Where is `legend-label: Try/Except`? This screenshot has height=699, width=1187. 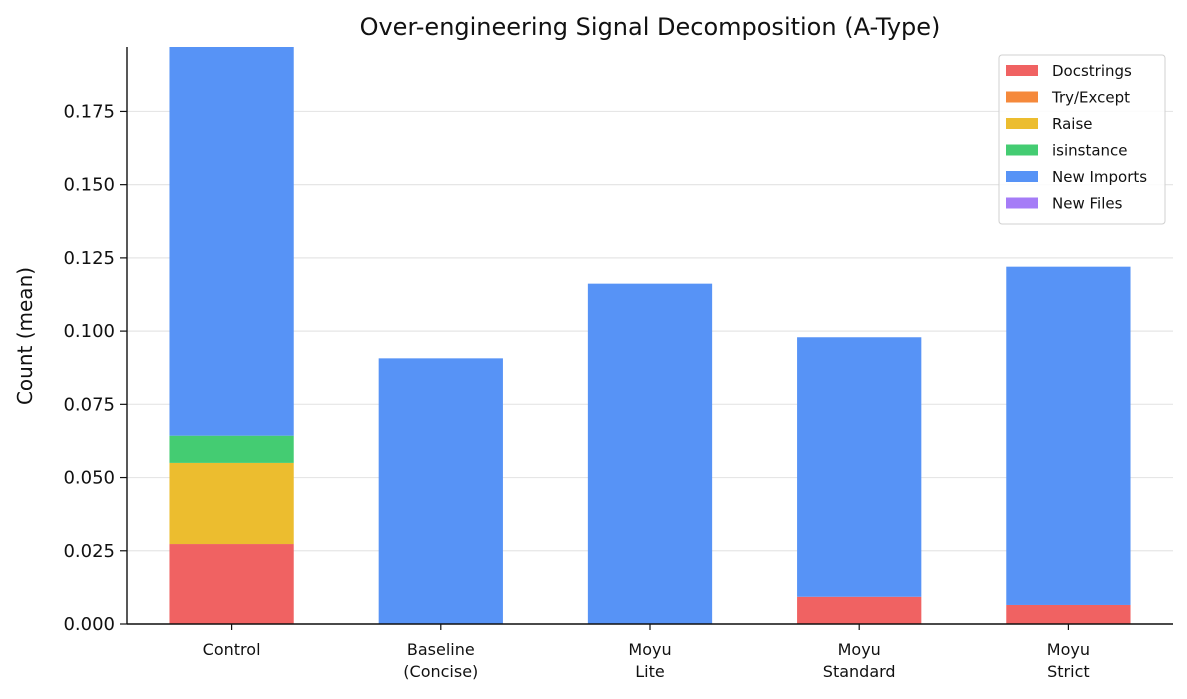 legend-label: Try/Except is located at coordinates (1090, 98).